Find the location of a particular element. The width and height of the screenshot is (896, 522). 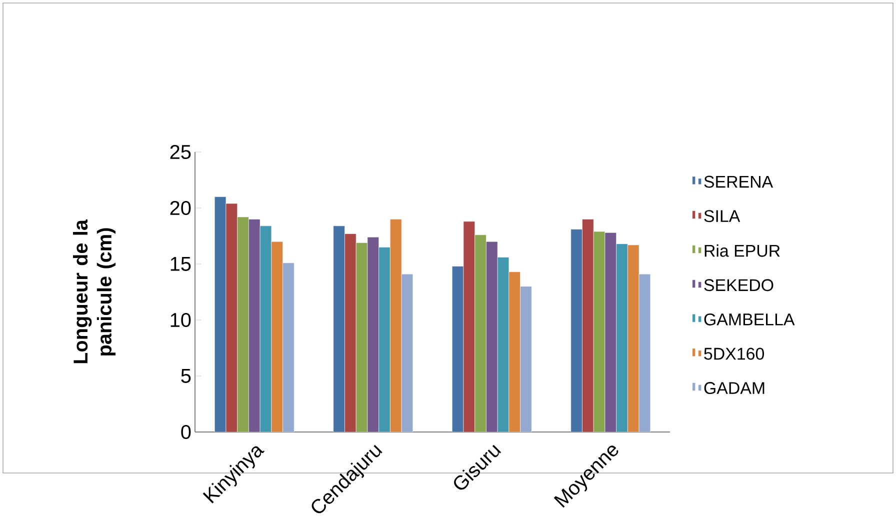

legend-label: SILA is located at coordinates (722, 216).